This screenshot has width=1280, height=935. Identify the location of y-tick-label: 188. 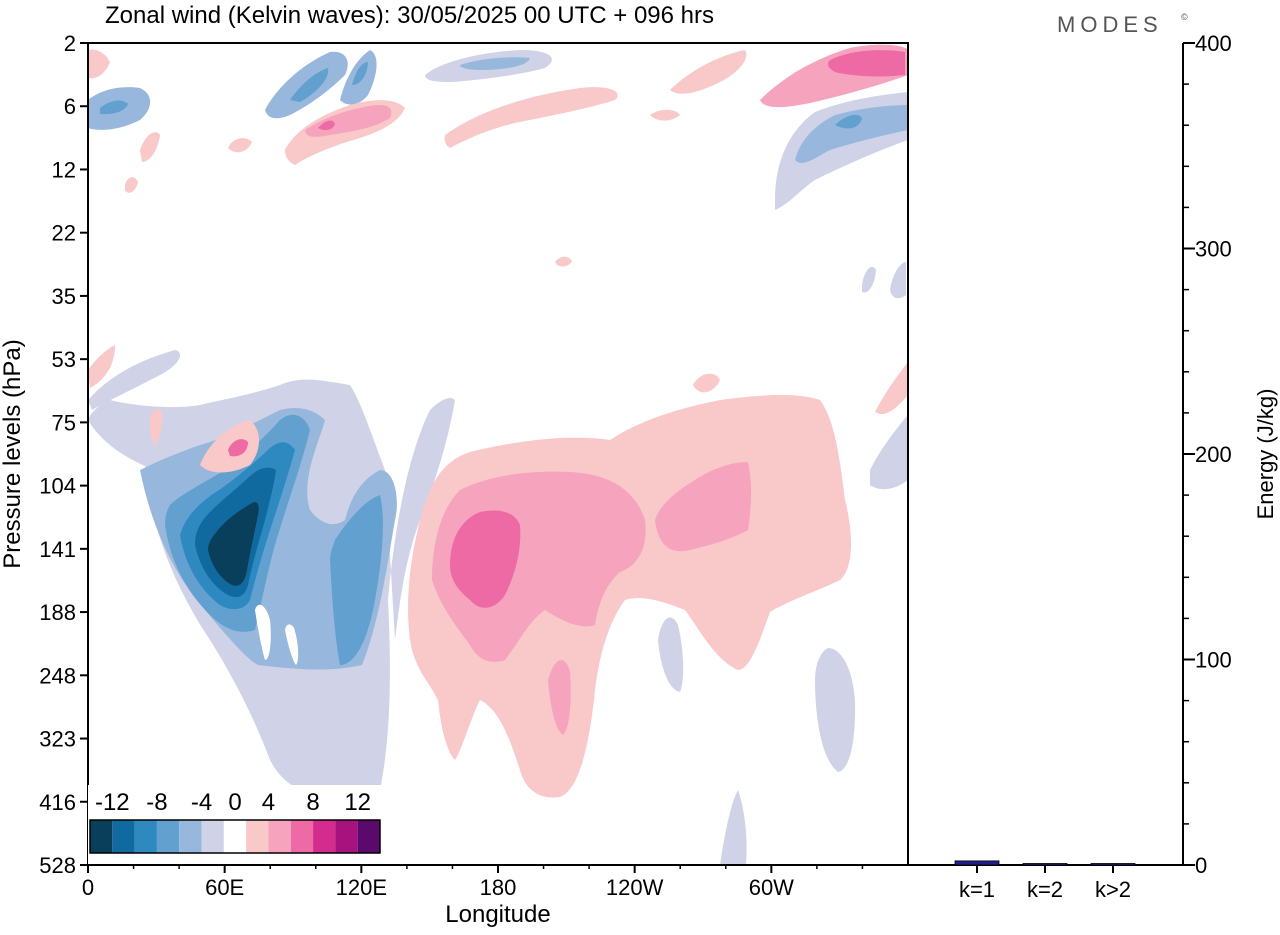
(57, 612).